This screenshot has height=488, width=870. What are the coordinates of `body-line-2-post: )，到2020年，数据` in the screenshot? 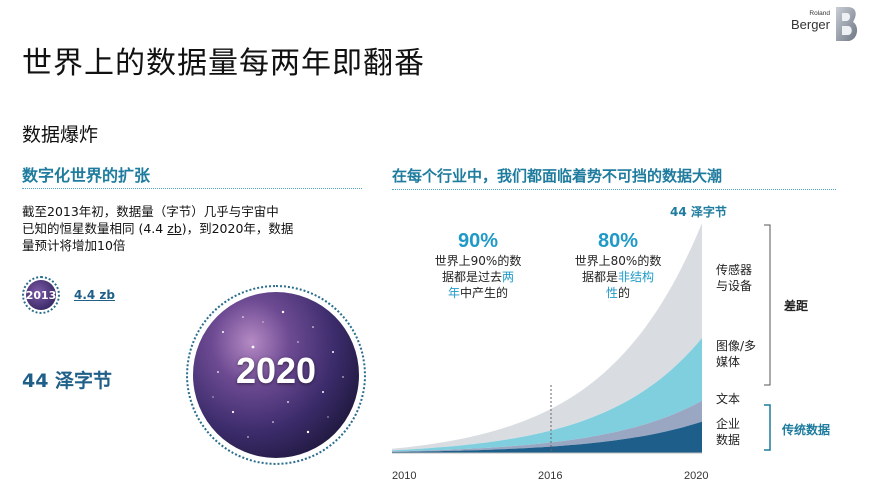 It's located at (237, 228).